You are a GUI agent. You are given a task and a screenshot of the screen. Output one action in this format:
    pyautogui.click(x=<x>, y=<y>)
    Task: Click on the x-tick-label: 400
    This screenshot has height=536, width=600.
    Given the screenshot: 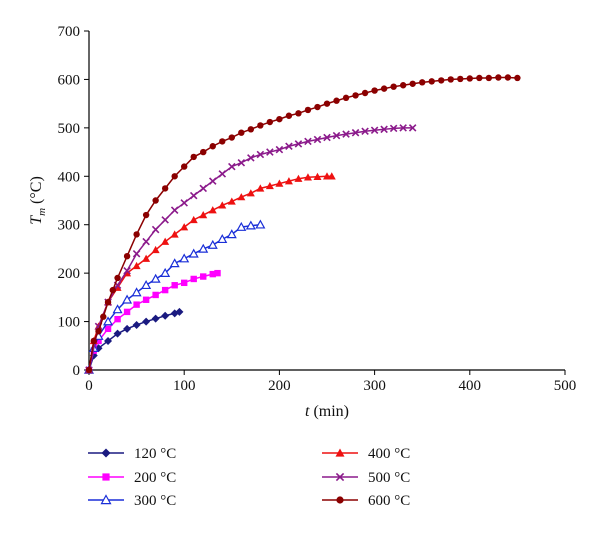 What is the action you would take?
    pyautogui.click(x=470, y=386)
    